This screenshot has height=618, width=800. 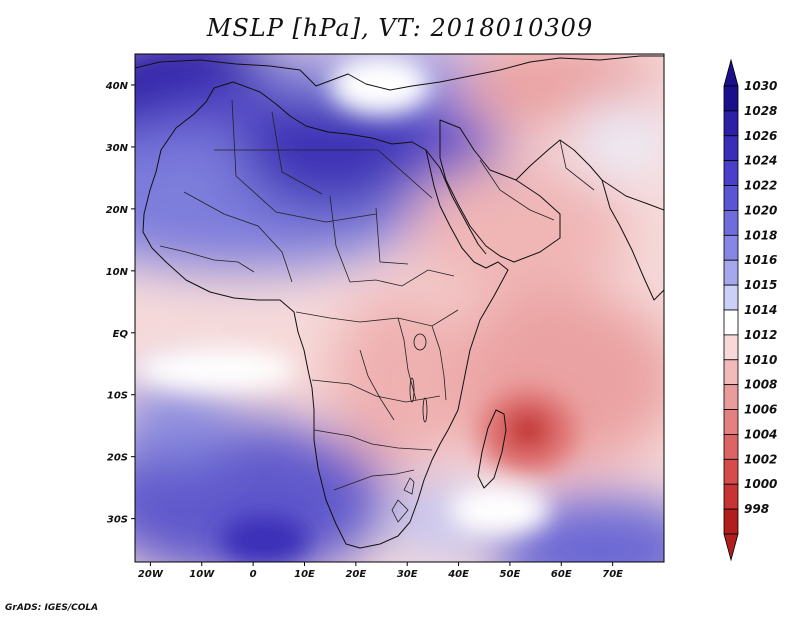 I want to click on lon-tick-label: 10E, so click(x=304, y=574).